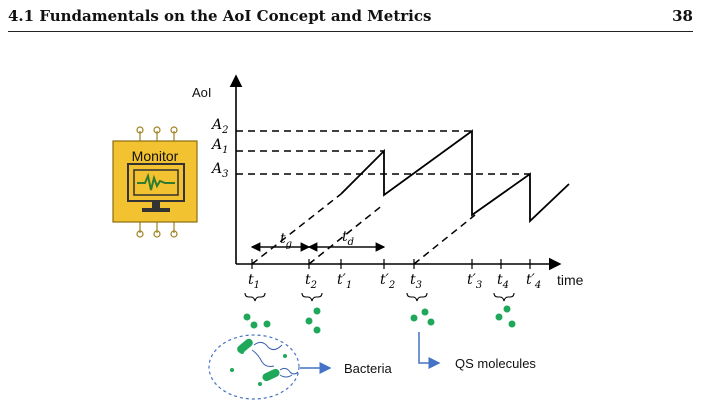  Describe the element at coordinates (363, 229) in the screenshot. I see `generation-ramps` at that location.